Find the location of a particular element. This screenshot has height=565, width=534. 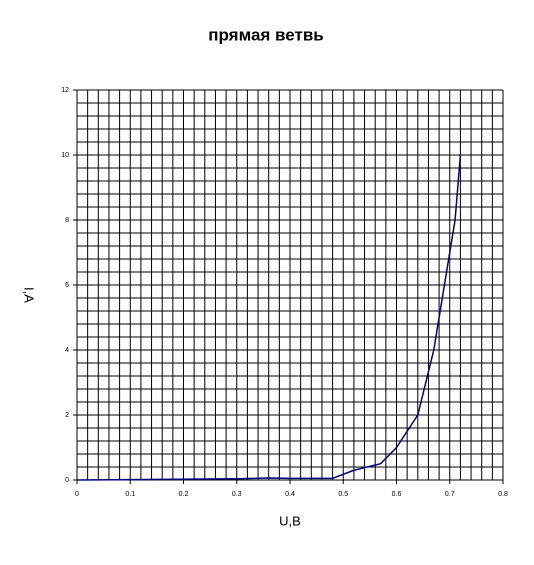

x-tick-label: 0.7 is located at coordinates (450, 494).